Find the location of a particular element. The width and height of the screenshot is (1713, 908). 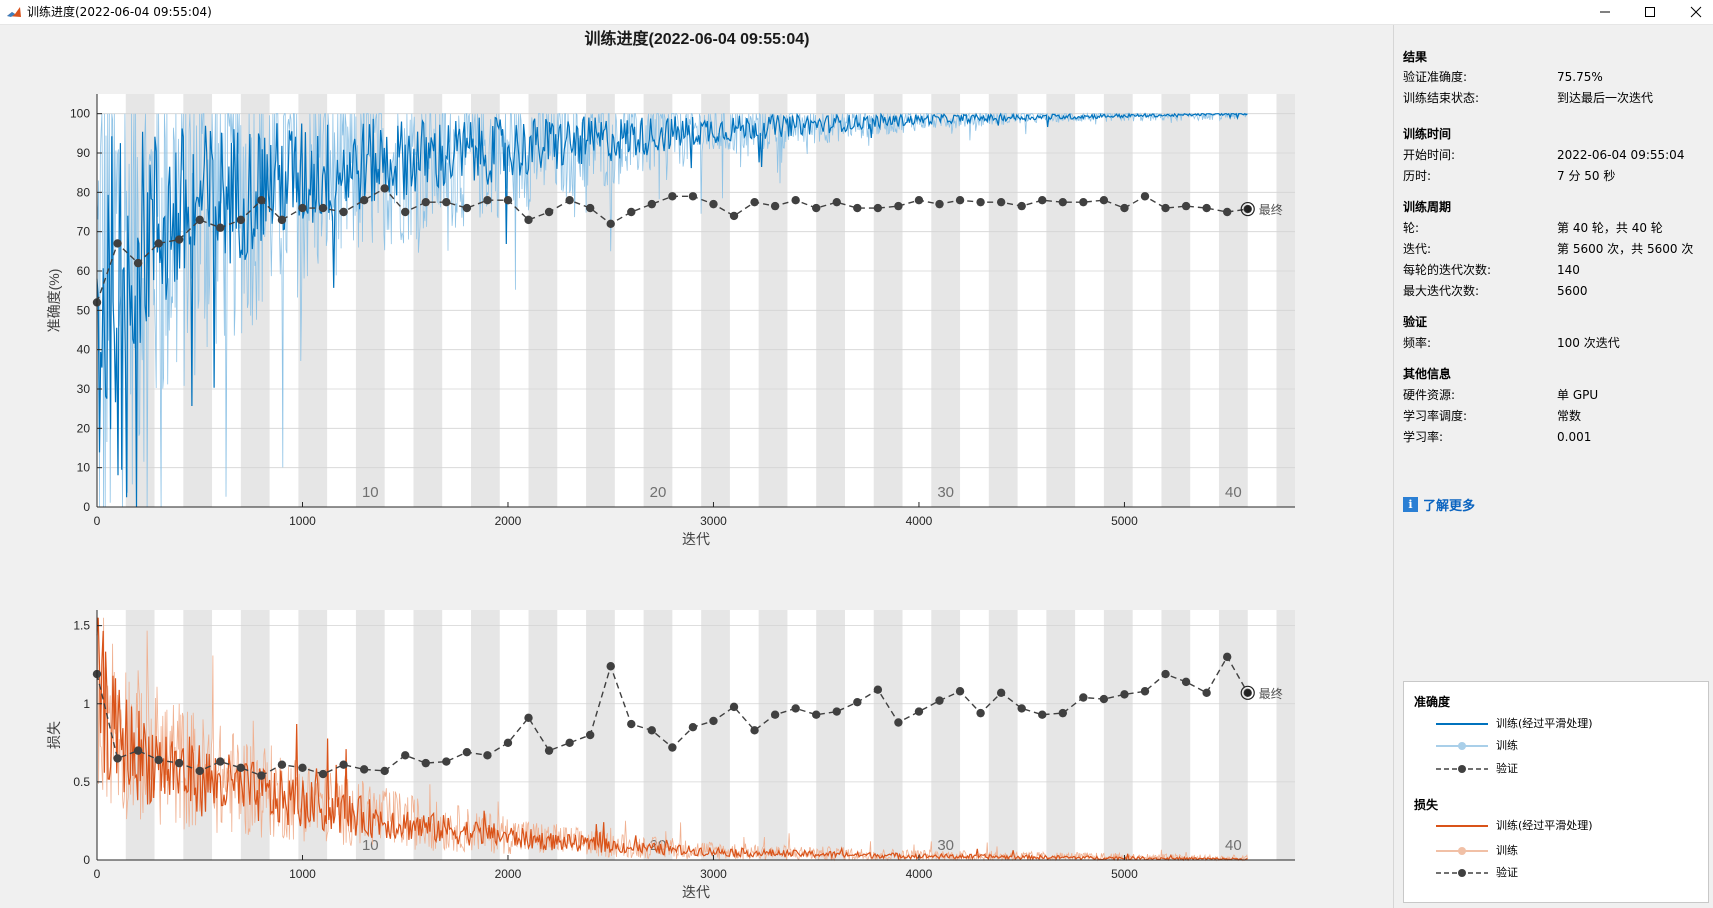

figure-title: 训练进度(2022-06-04 09:55:04) is located at coordinates (697, 38).